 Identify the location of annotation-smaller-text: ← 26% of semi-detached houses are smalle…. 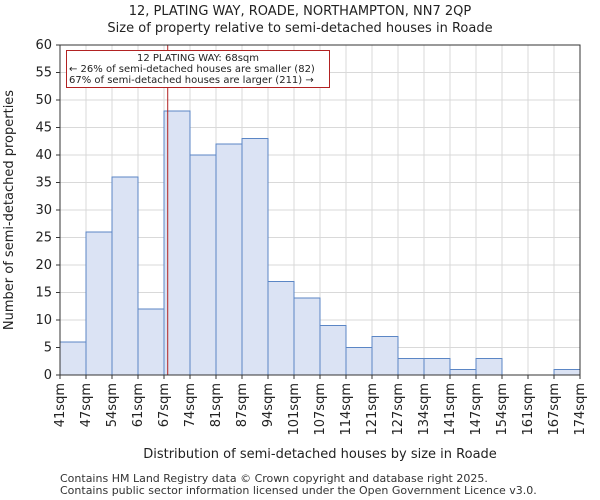
(192, 69).